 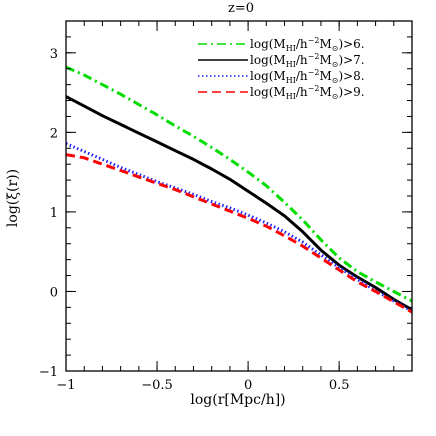 What do you see at coordinates (54, 213) in the screenshot?
I see `y-tick-label: 1` at bounding box center [54, 213].